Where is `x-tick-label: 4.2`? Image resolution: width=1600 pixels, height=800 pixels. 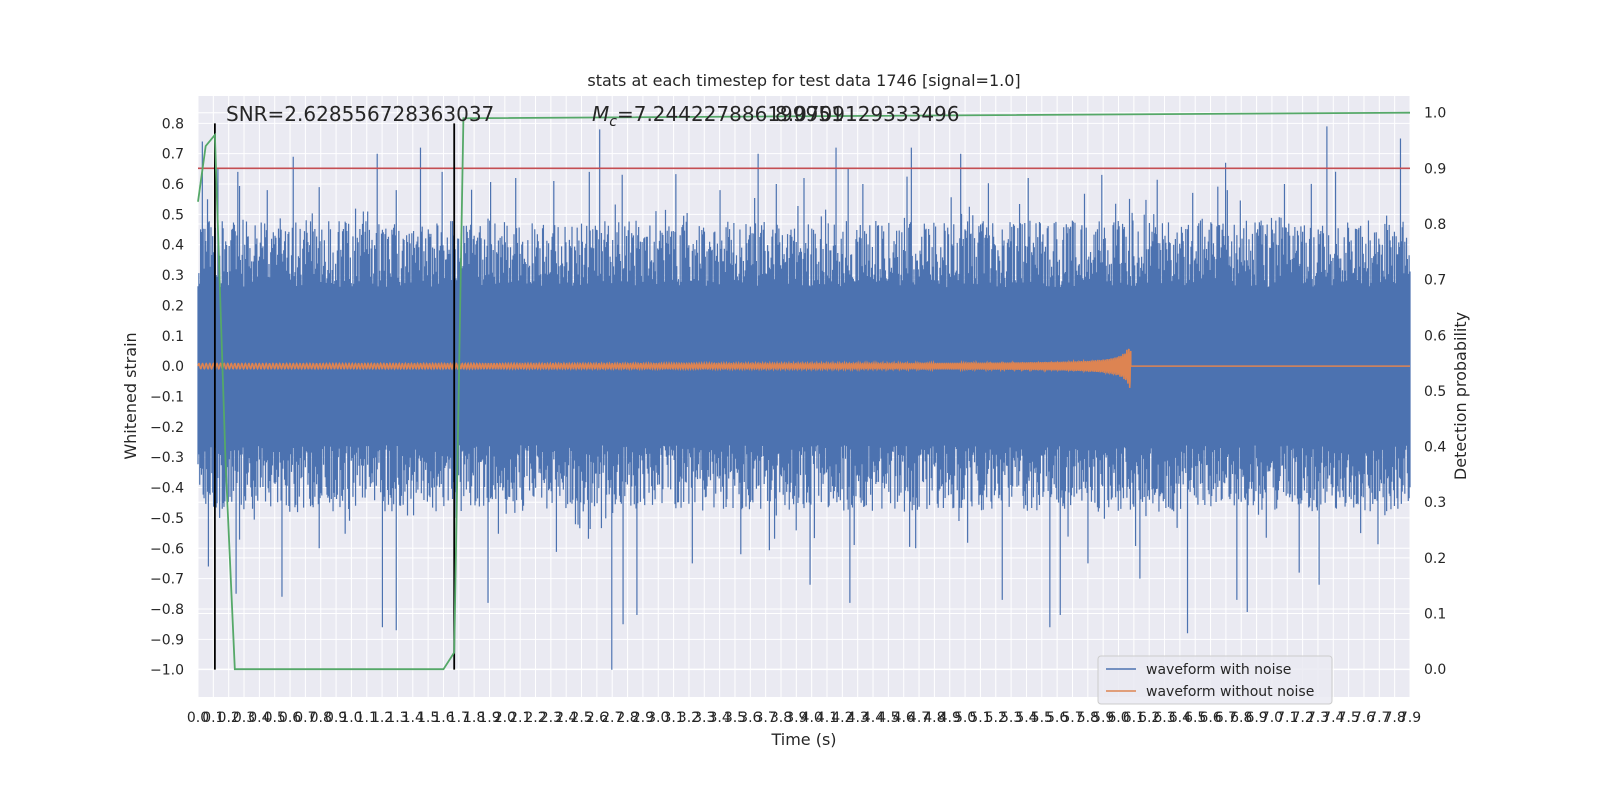 x-tick-label: 4.2 is located at coordinates (842, 718).